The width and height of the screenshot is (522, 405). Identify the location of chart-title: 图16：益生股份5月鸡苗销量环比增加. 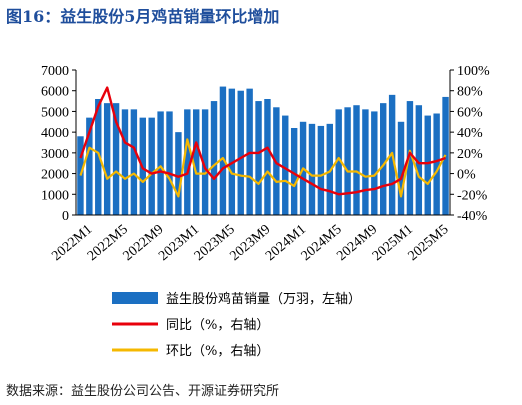
(143, 16).